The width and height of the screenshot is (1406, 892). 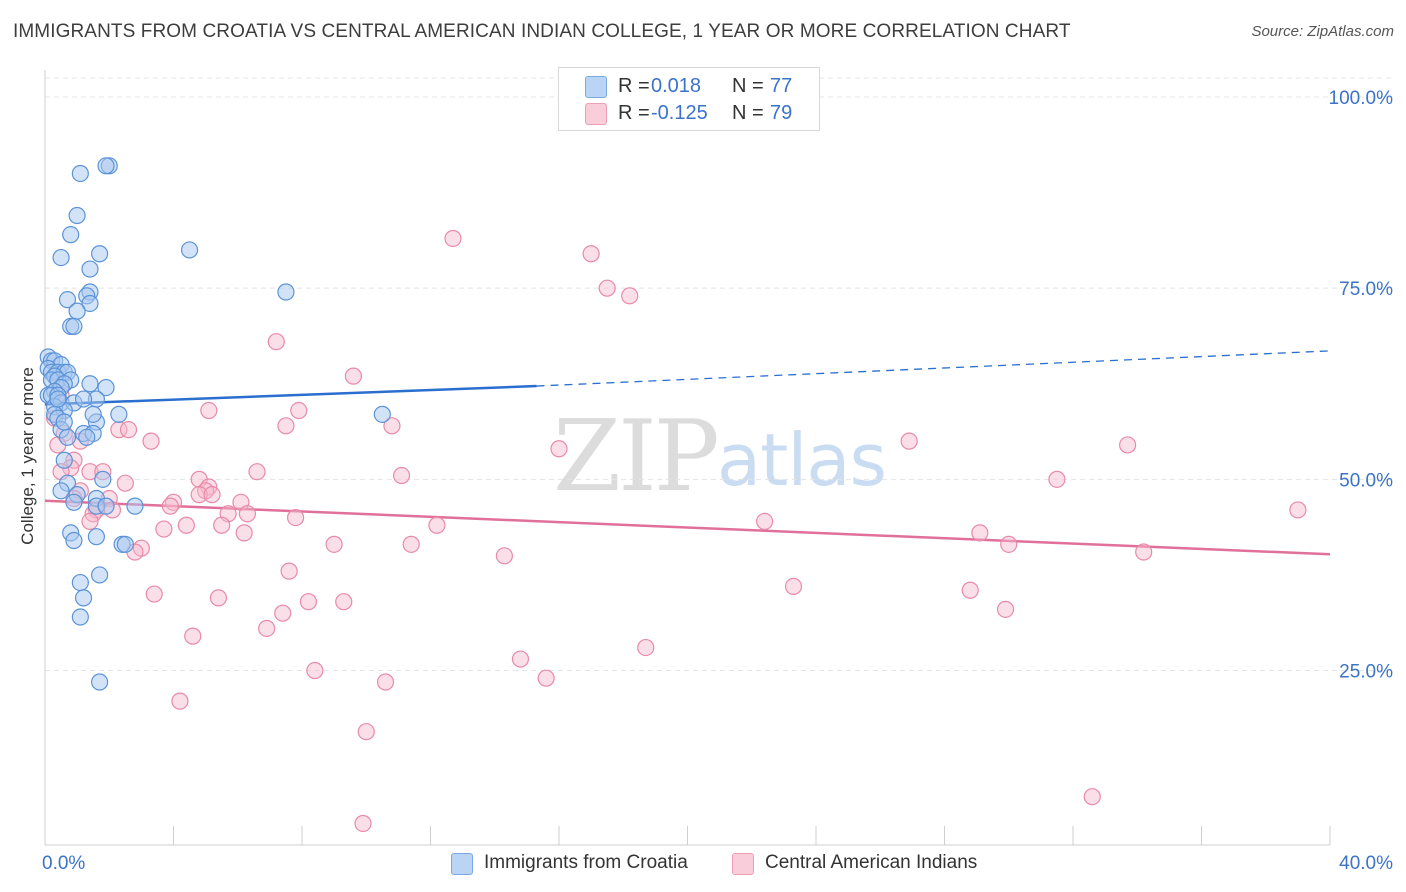 What do you see at coordinates (1366, 863) in the screenshot?
I see `x-tick-label-max: 40.0%` at bounding box center [1366, 863].